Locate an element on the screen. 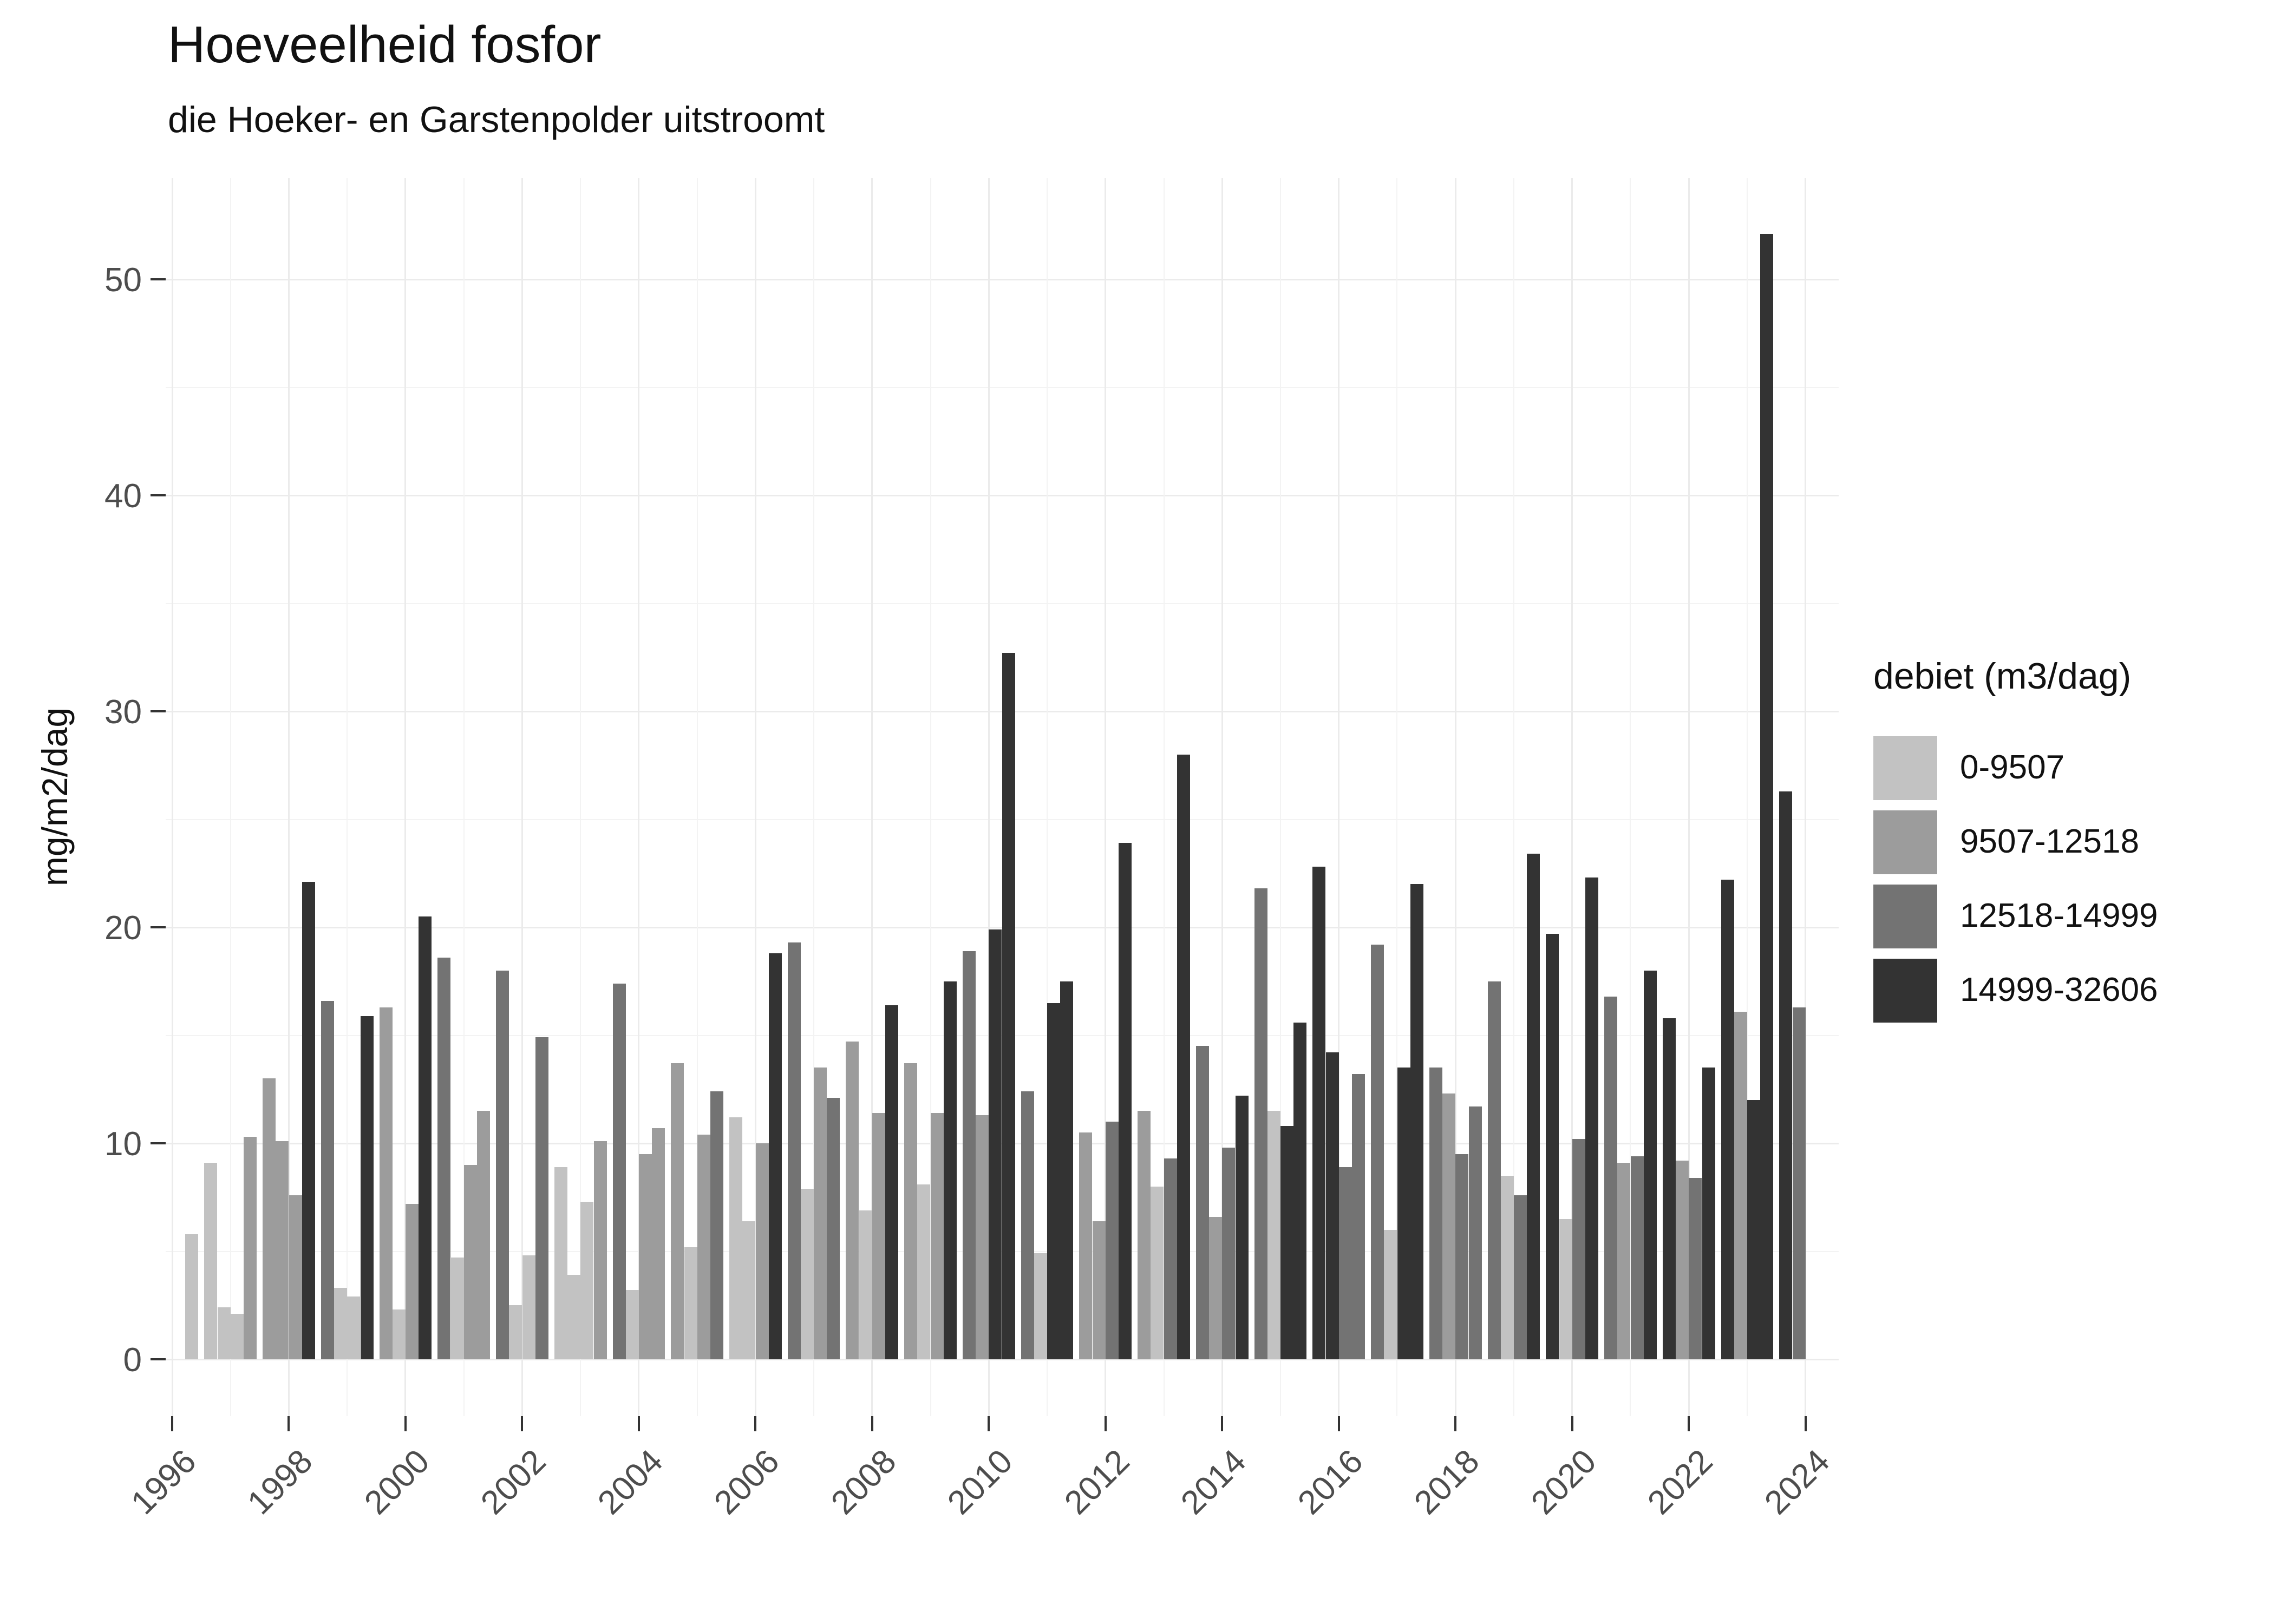 The height and width of the screenshot is (1624, 2274). bar-1999-q3 is located at coordinates (354, 1327).